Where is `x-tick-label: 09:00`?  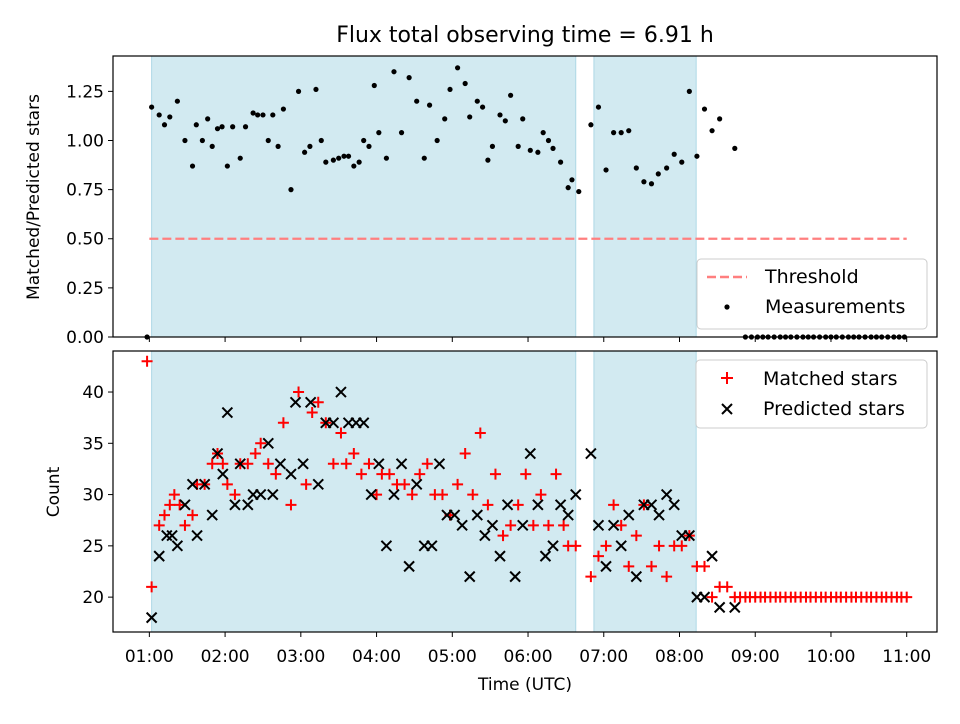
x-tick-label: 09:00 is located at coordinates (755, 657).